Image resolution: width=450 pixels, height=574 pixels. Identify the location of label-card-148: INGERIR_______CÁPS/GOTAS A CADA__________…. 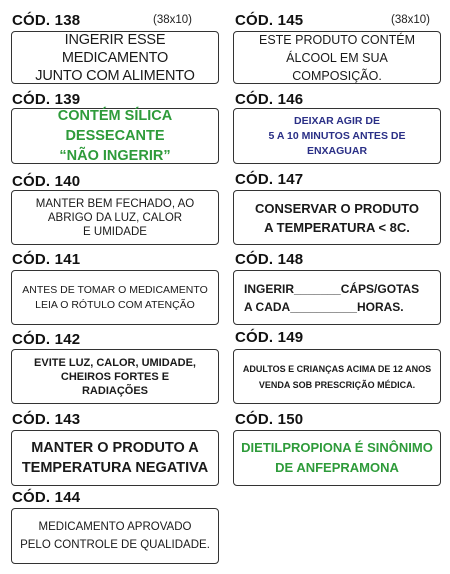
(337, 297).